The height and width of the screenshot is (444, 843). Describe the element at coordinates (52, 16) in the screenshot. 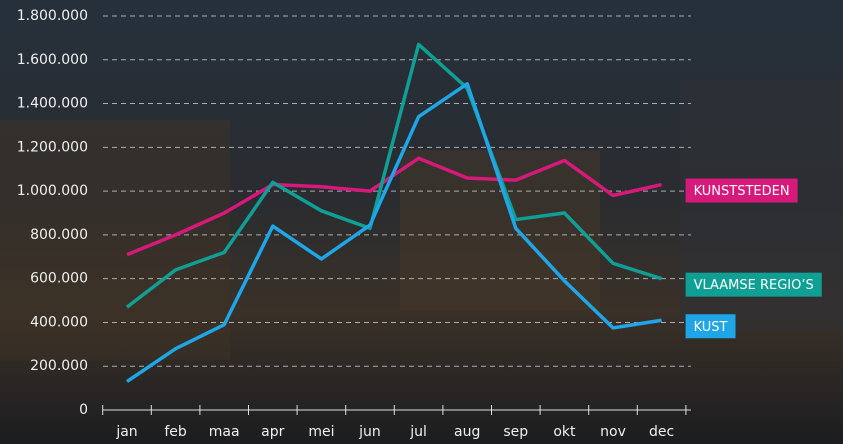

I see `y-tick-label: 1.800.000` at that location.